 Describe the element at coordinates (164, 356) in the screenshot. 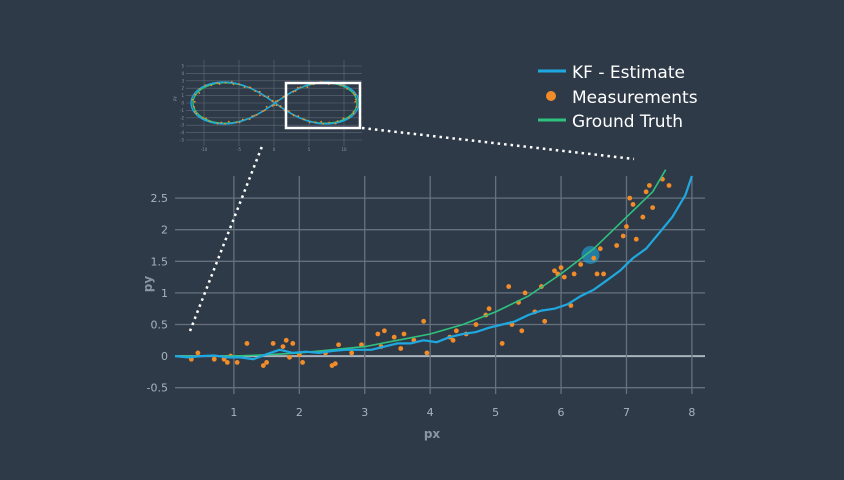

I see `y-tick-label: 0` at that location.